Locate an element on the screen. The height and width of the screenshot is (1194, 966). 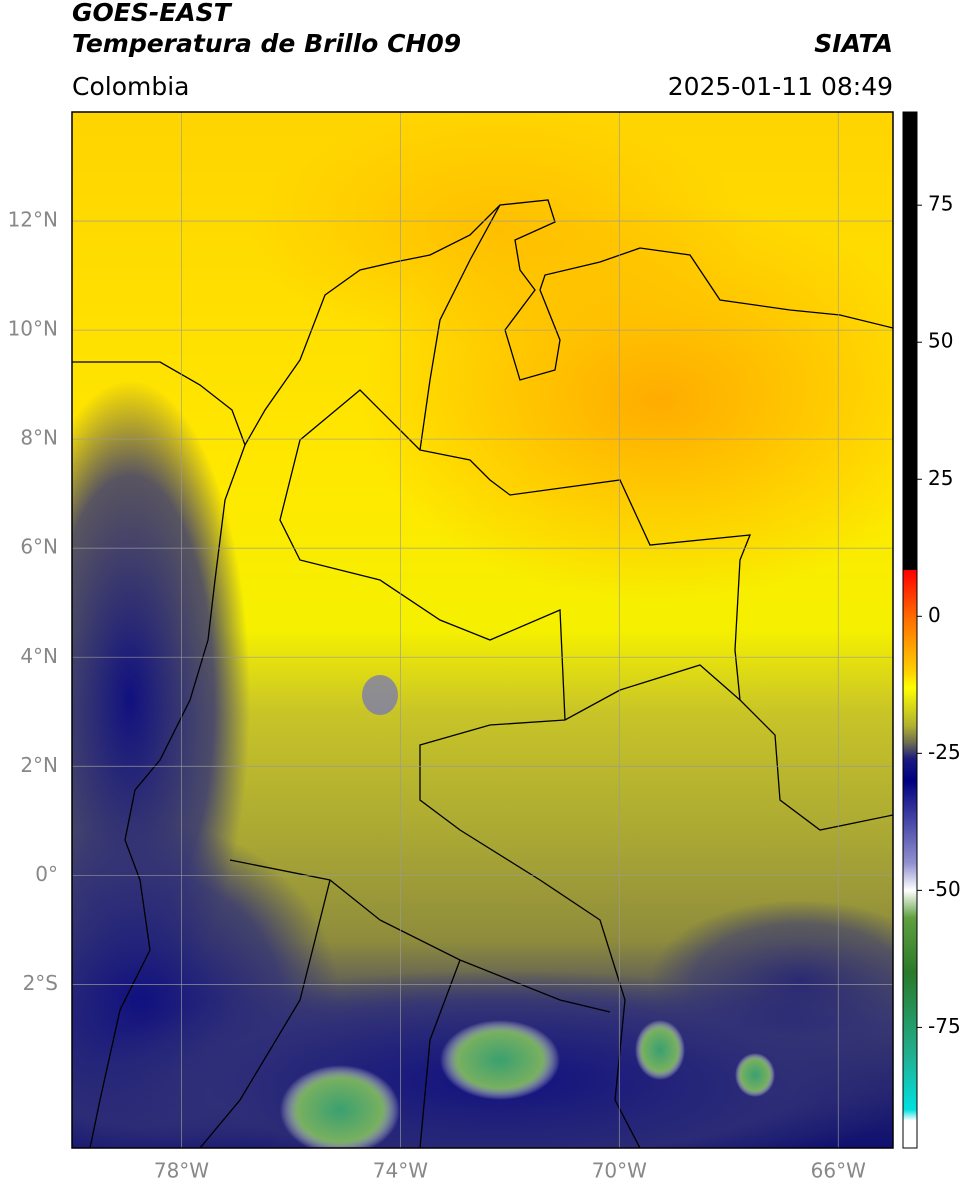
satellite: GOES-EAST is located at coordinates (152, 13).